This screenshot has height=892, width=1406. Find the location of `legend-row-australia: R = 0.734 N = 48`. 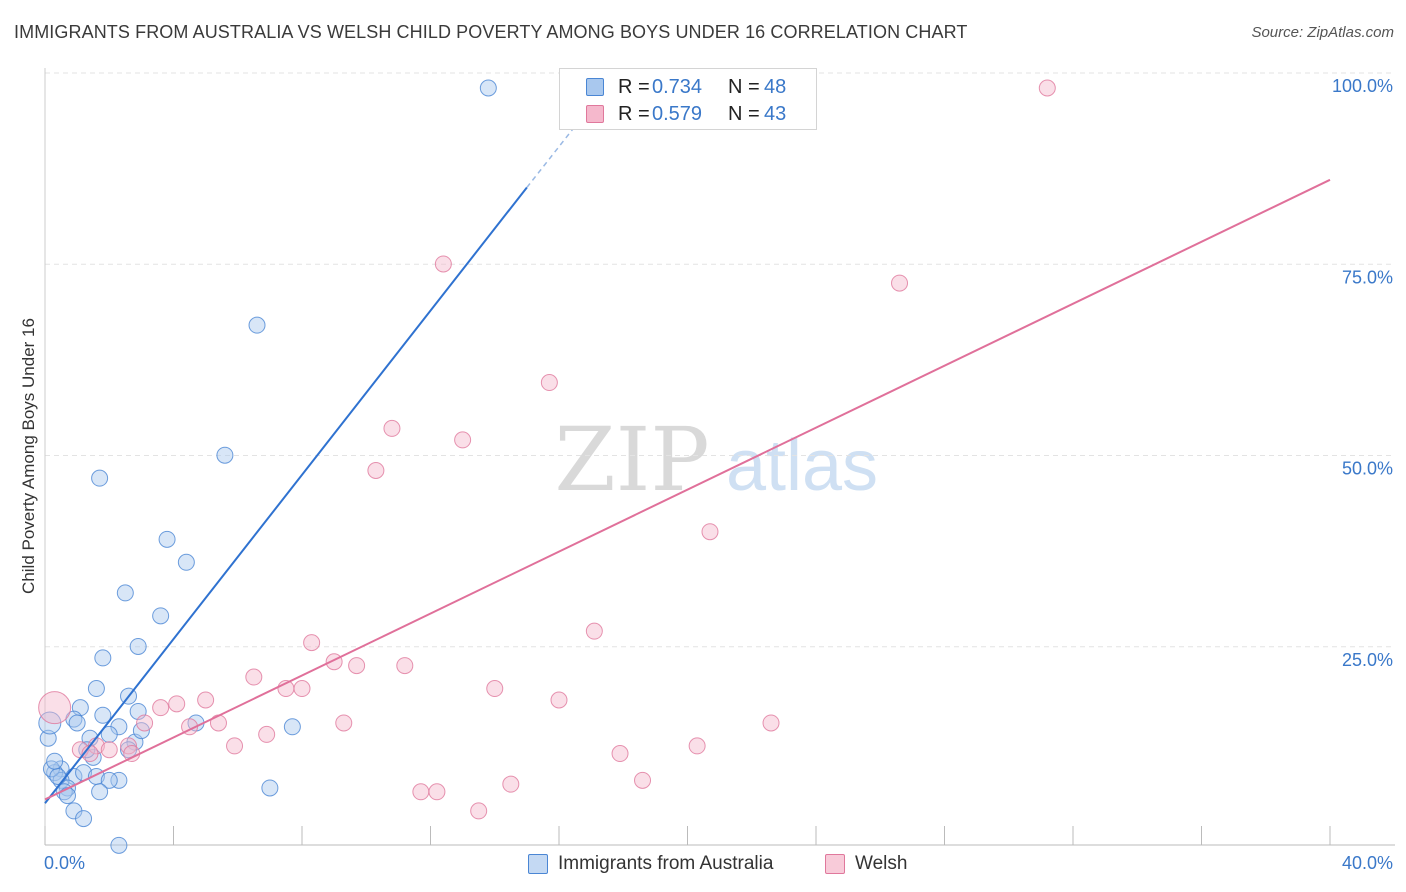

legend-row-australia: R = 0.734 N = 48 is located at coordinates (686, 87).